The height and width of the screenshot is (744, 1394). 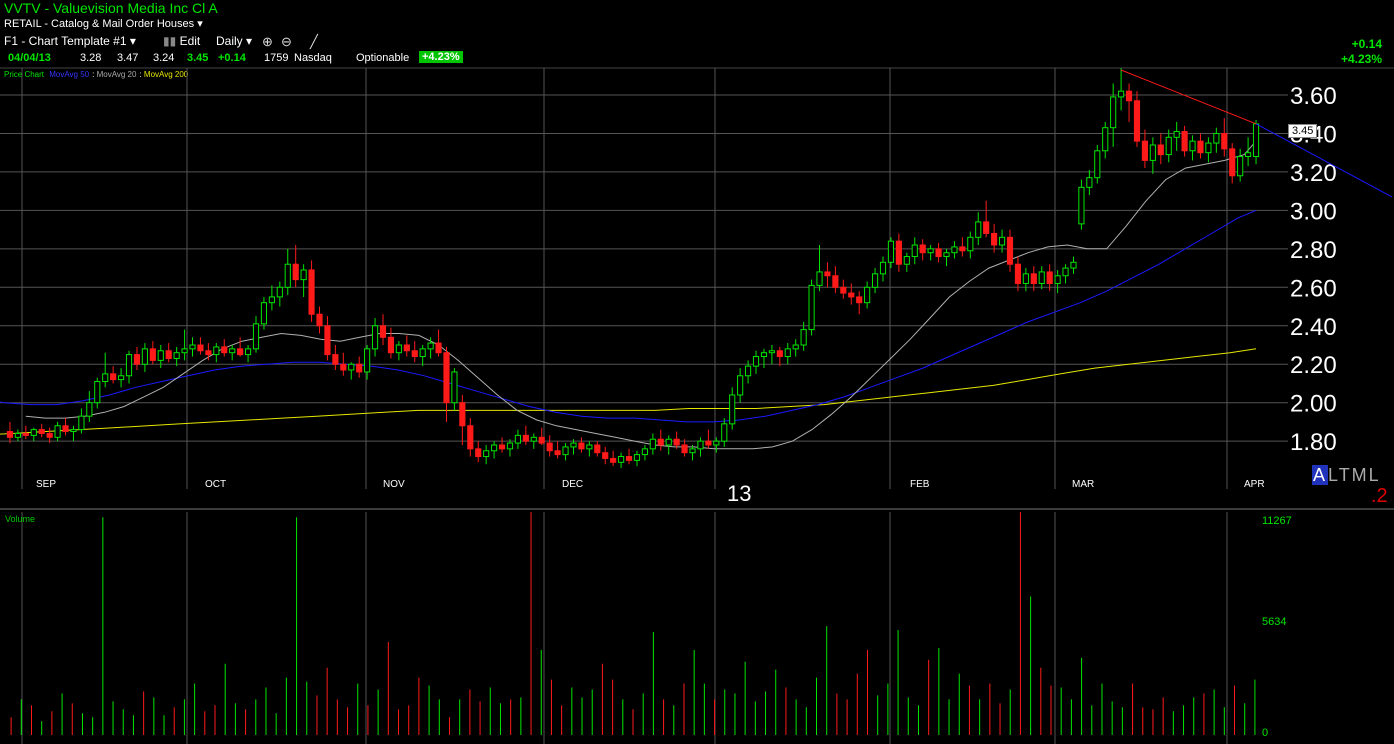 What do you see at coordinates (116, 74) in the screenshot?
I see `legend-ma20: MovAvg 20` at bounding box center [116, 74].